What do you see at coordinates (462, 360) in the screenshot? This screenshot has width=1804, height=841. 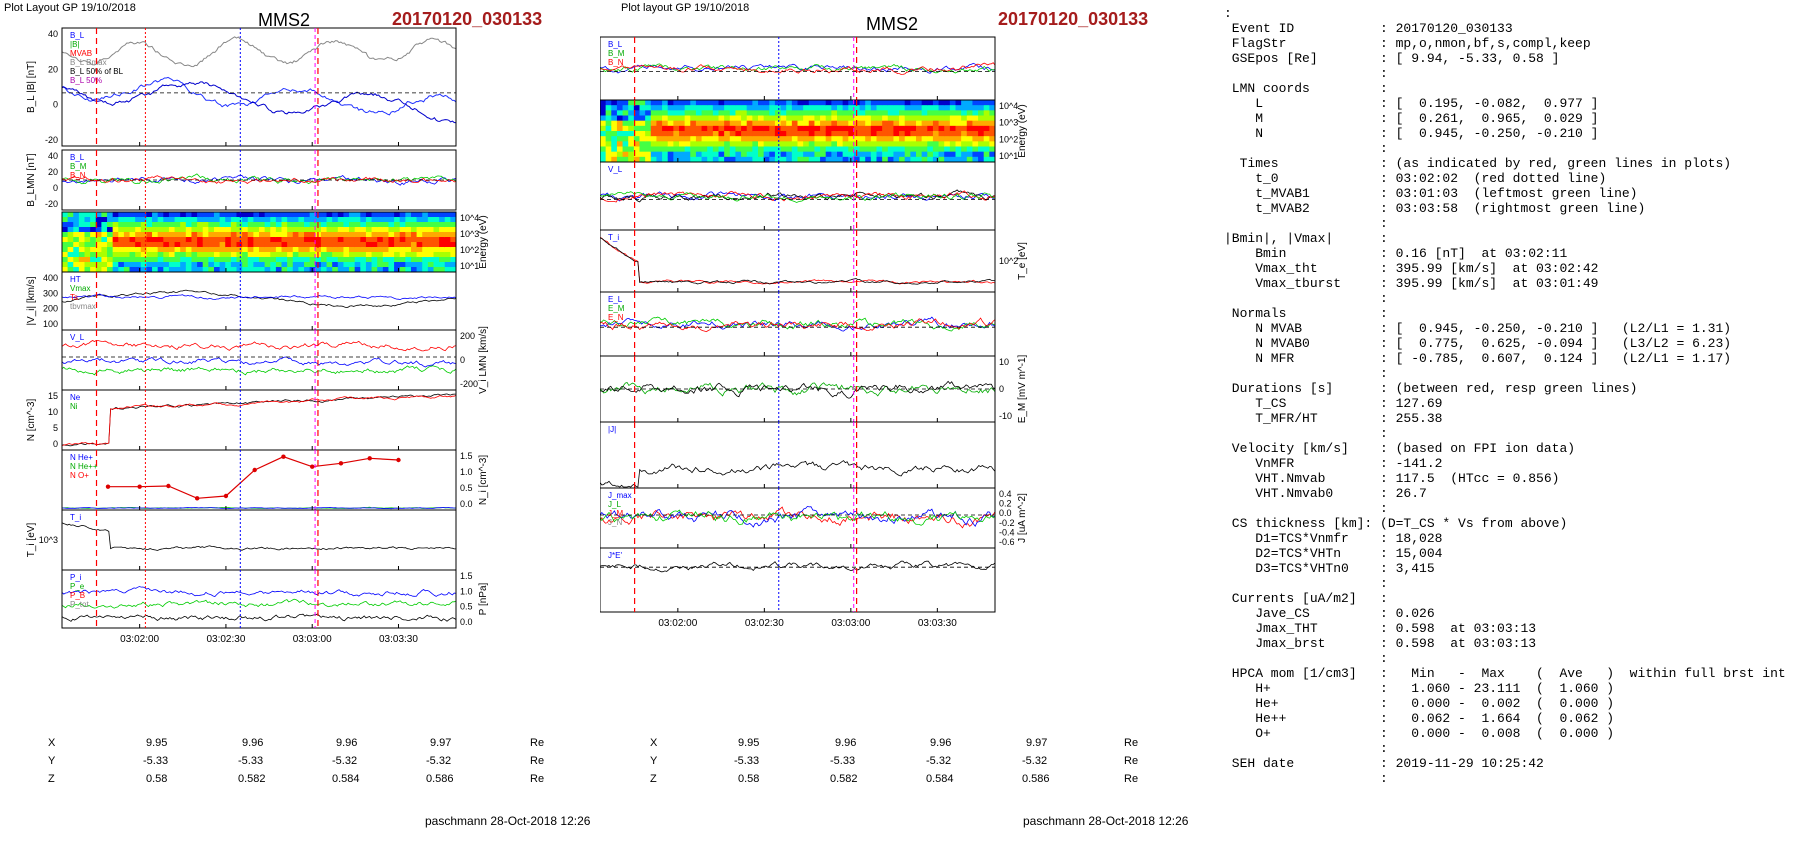 I see `left-panel-5-ytick: 0` at bounding box center [462, 360].